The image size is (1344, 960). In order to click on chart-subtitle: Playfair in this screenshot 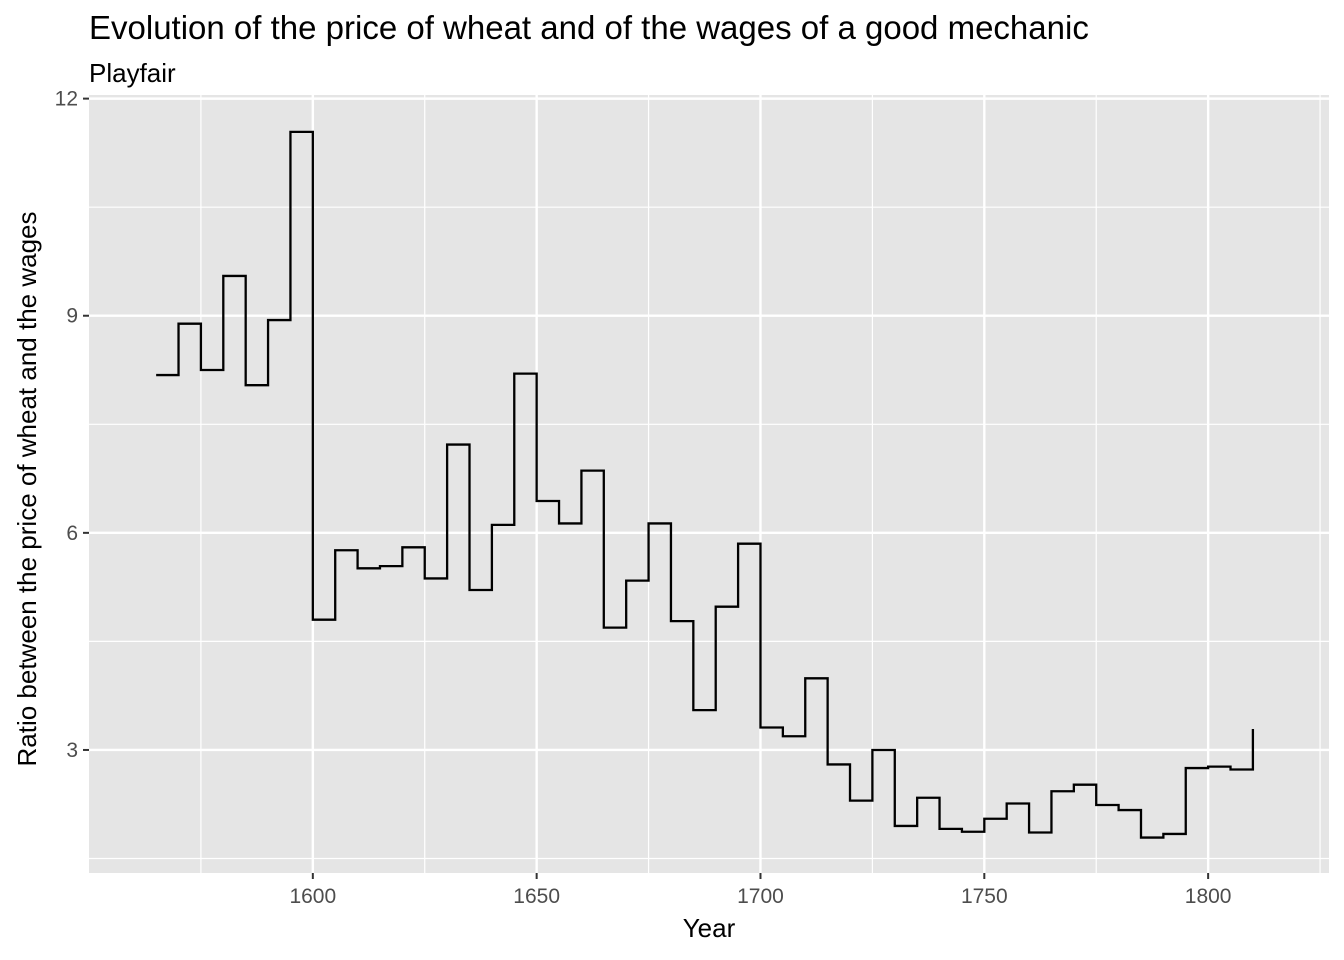, I will do `click(132, 73)`.